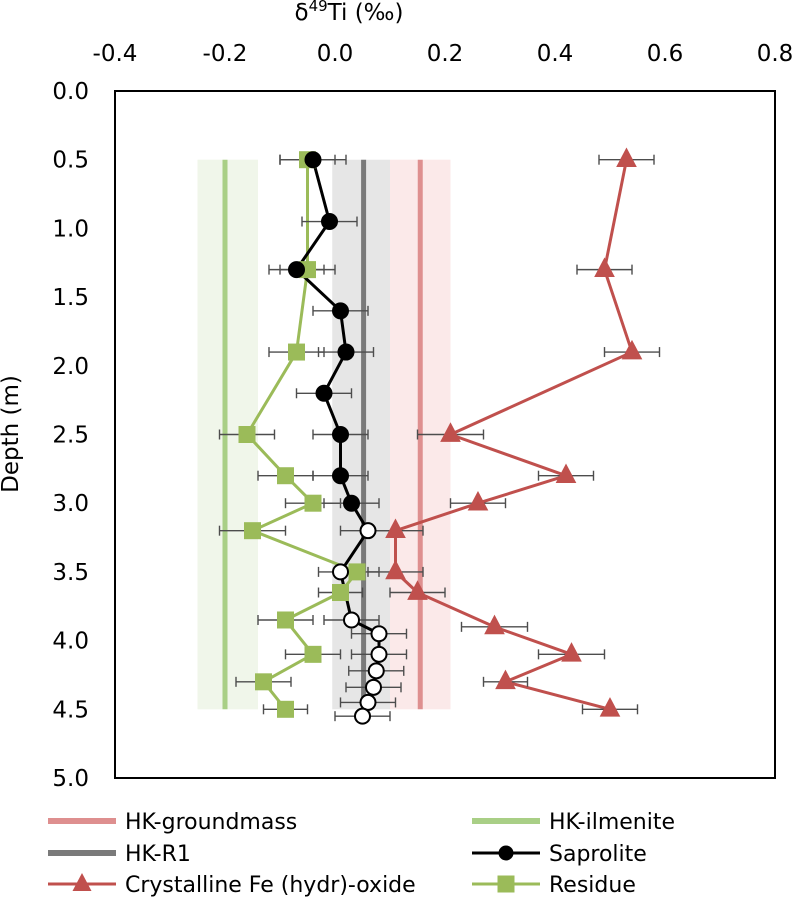 Image resolution: width=800 pixels, height=898 pixels. What do you see at coordinates (301, 13) in the screenshot?
I see `x-axis-title-delta: δ` at bounding box center [301, 13].